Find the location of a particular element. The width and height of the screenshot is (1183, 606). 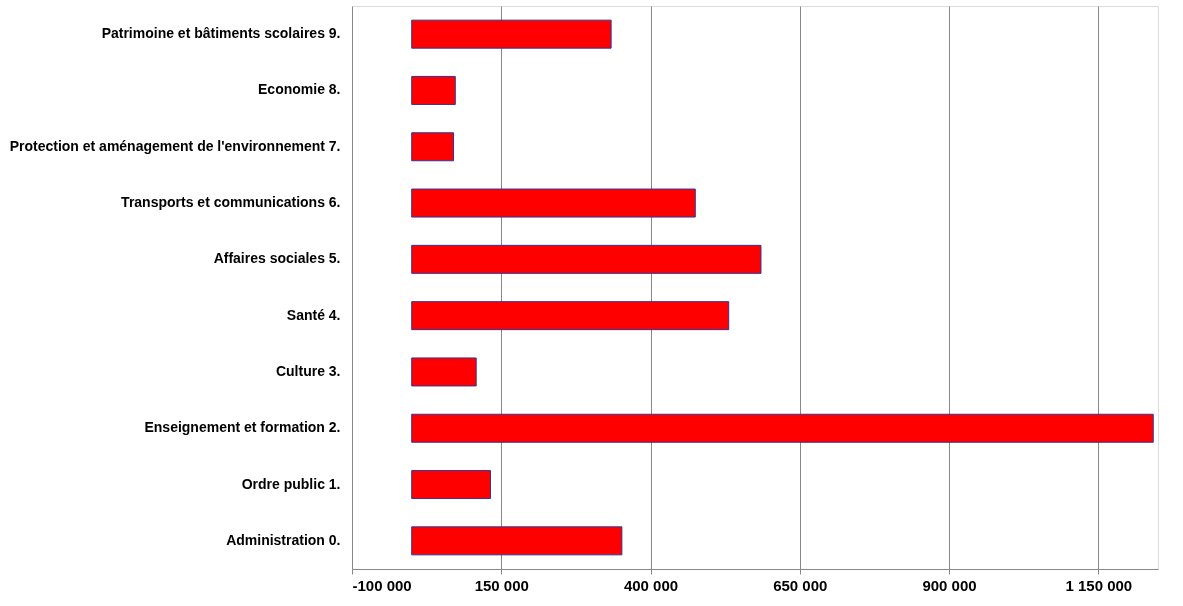

x-tick-label: 650 000 is located at coordinates (800, 585).